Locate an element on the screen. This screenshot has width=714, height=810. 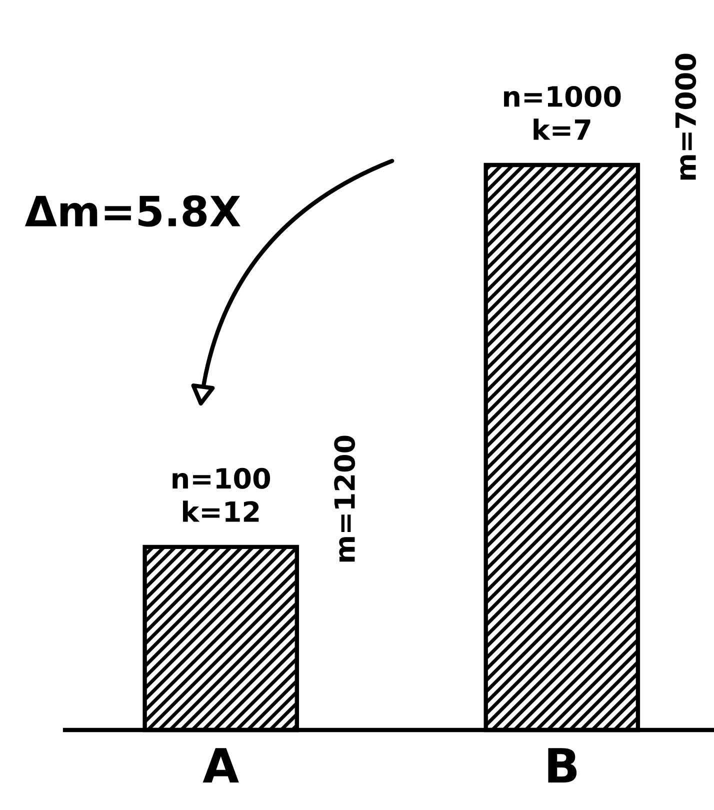
annotation: m=1200 is located at coordinates (345, 499).